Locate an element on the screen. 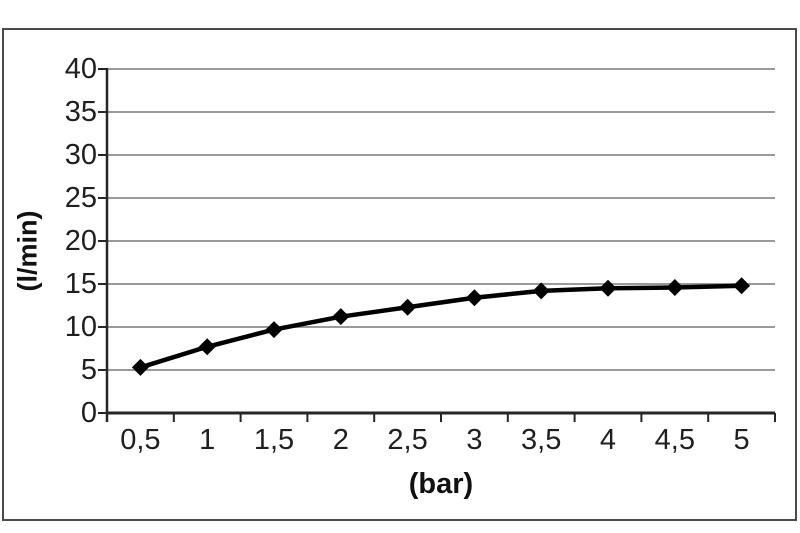 This screenshot has width=800, height=533. y-tick-label: 15 is located at coordinates (80, 284).